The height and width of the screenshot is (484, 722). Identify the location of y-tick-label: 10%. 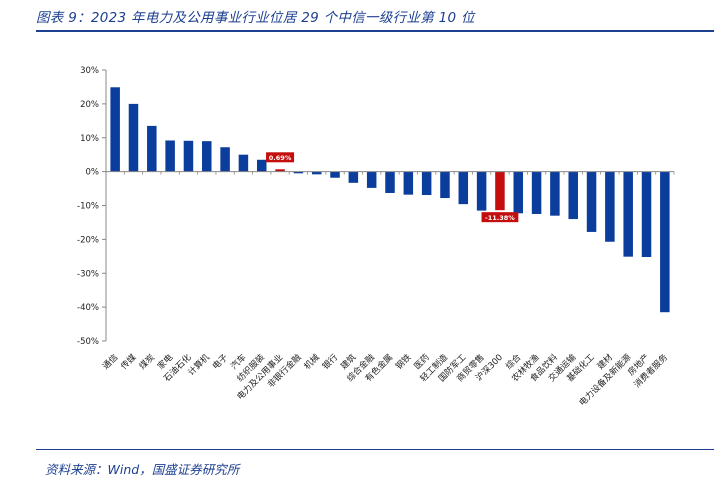
(89, 139).